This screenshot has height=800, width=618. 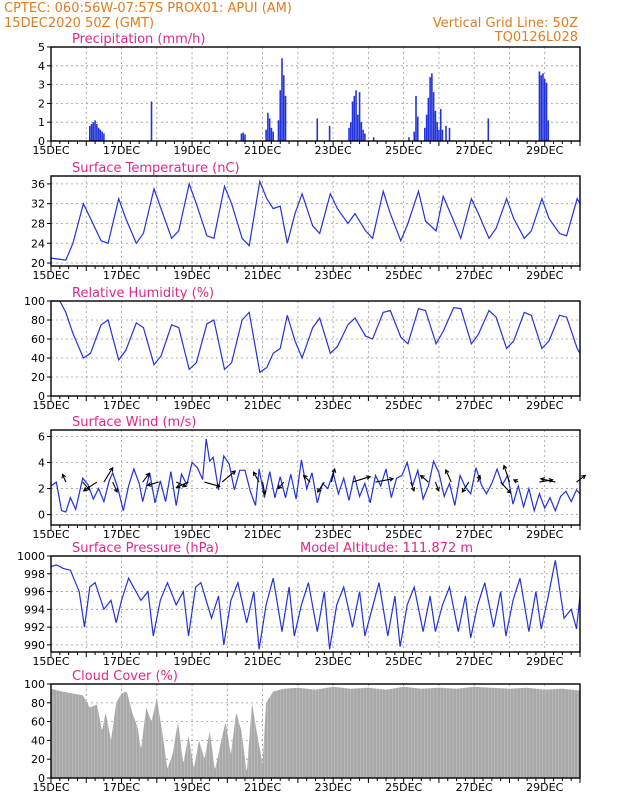 I want to click on cloud-ytick-label: 80, so click(x=38, y=703).